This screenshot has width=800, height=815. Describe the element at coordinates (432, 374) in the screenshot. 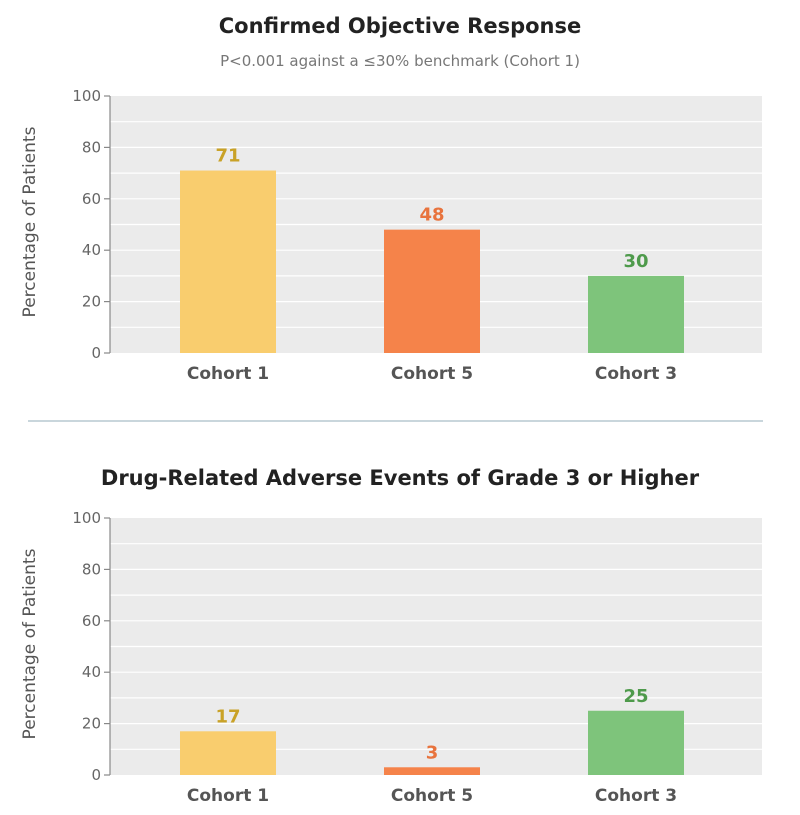

I see `chart-1-category-label-2: Cohort 5` at that location.